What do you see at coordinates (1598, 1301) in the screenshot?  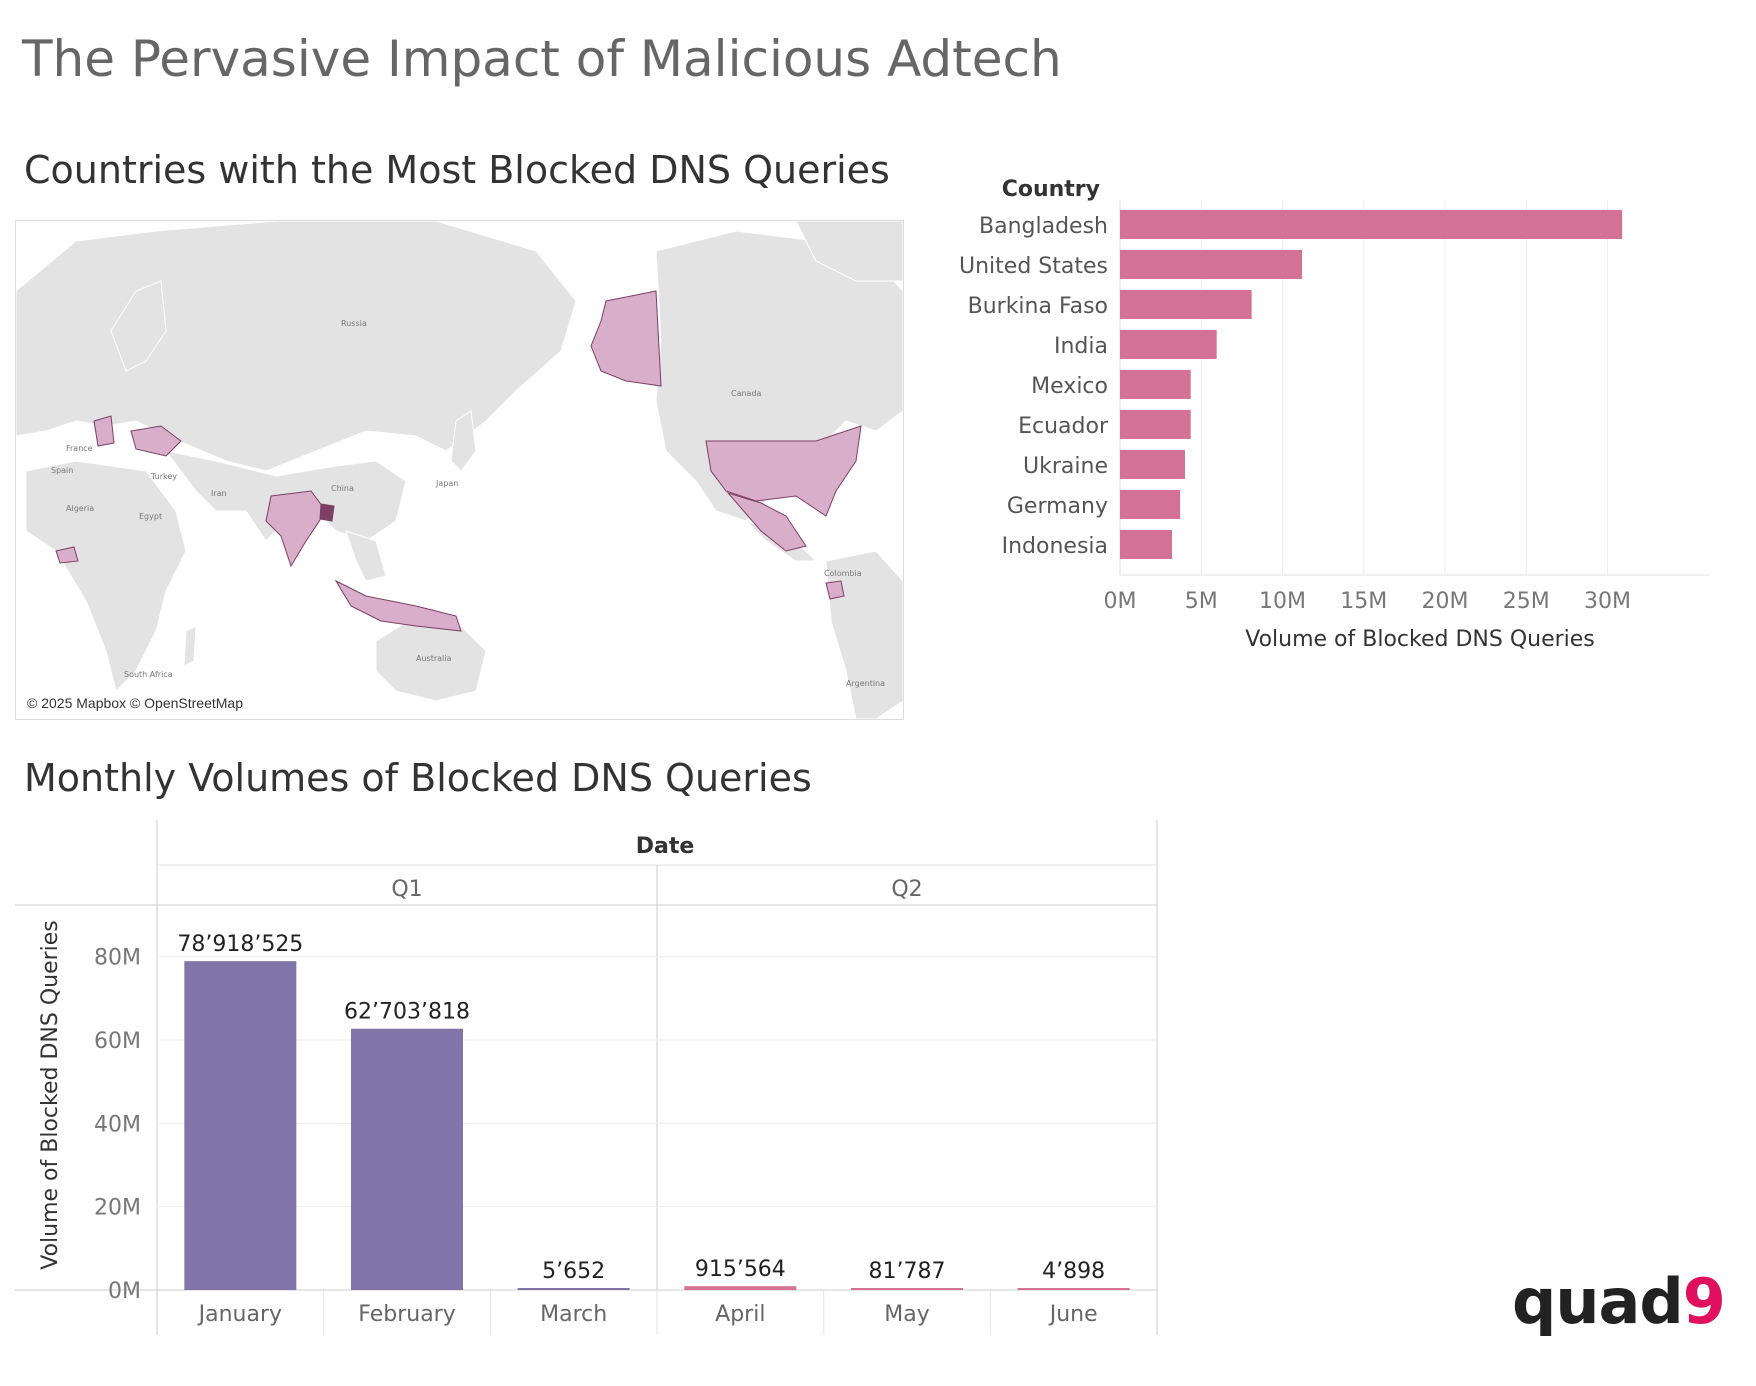 I see `logo-text: quad` at bounding box center [1598, 1301].